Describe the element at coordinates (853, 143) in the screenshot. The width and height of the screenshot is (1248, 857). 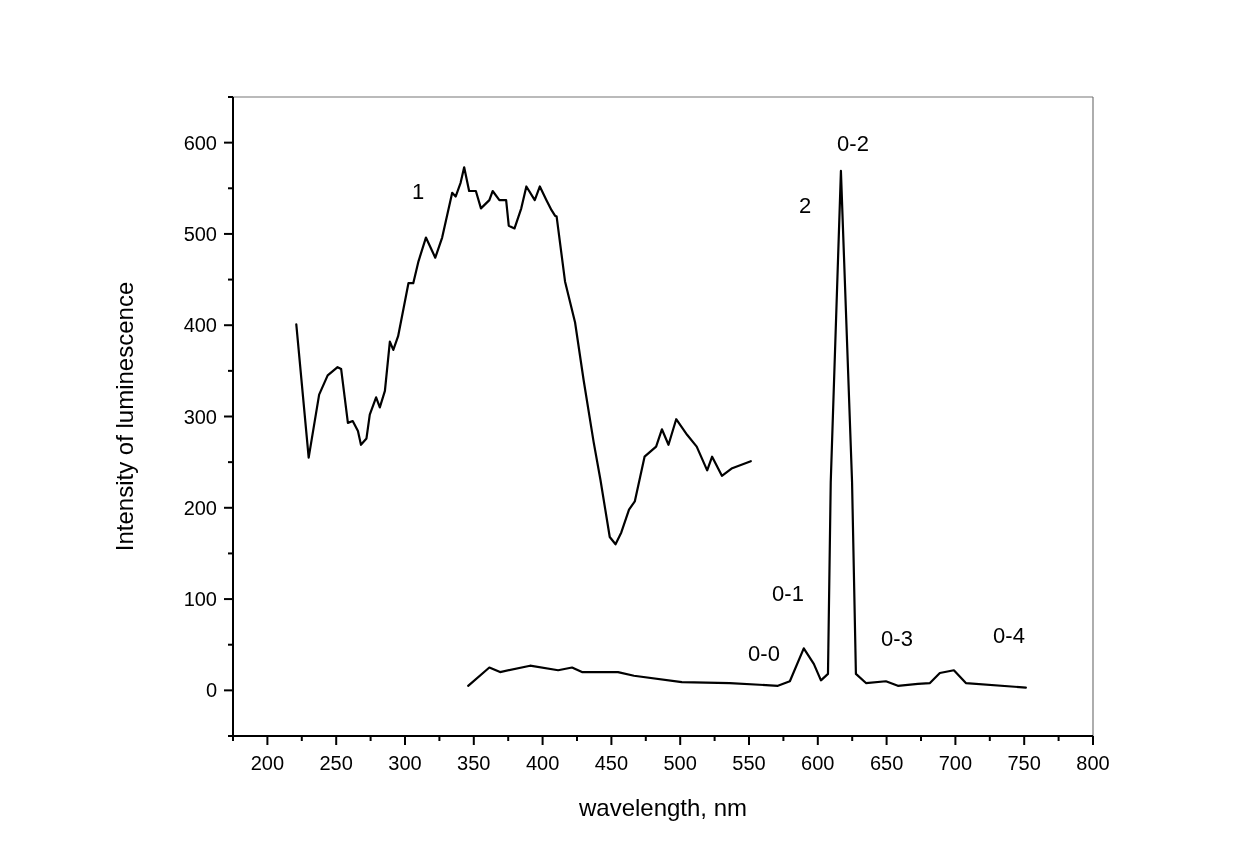
I see `annotation: 0-2` at that location.